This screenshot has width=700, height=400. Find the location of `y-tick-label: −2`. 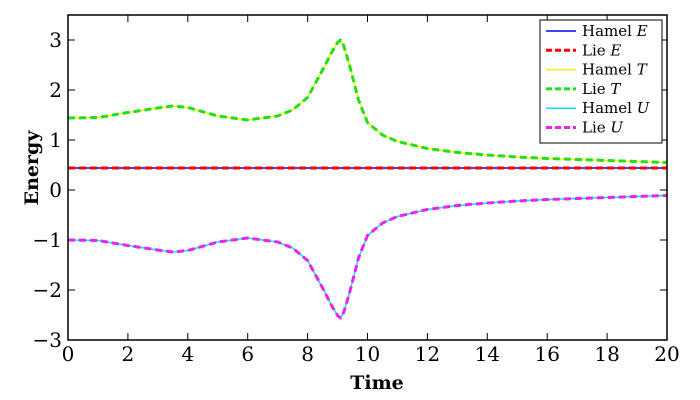

y-tick-label: −2 is located at coordinates (47, 290).